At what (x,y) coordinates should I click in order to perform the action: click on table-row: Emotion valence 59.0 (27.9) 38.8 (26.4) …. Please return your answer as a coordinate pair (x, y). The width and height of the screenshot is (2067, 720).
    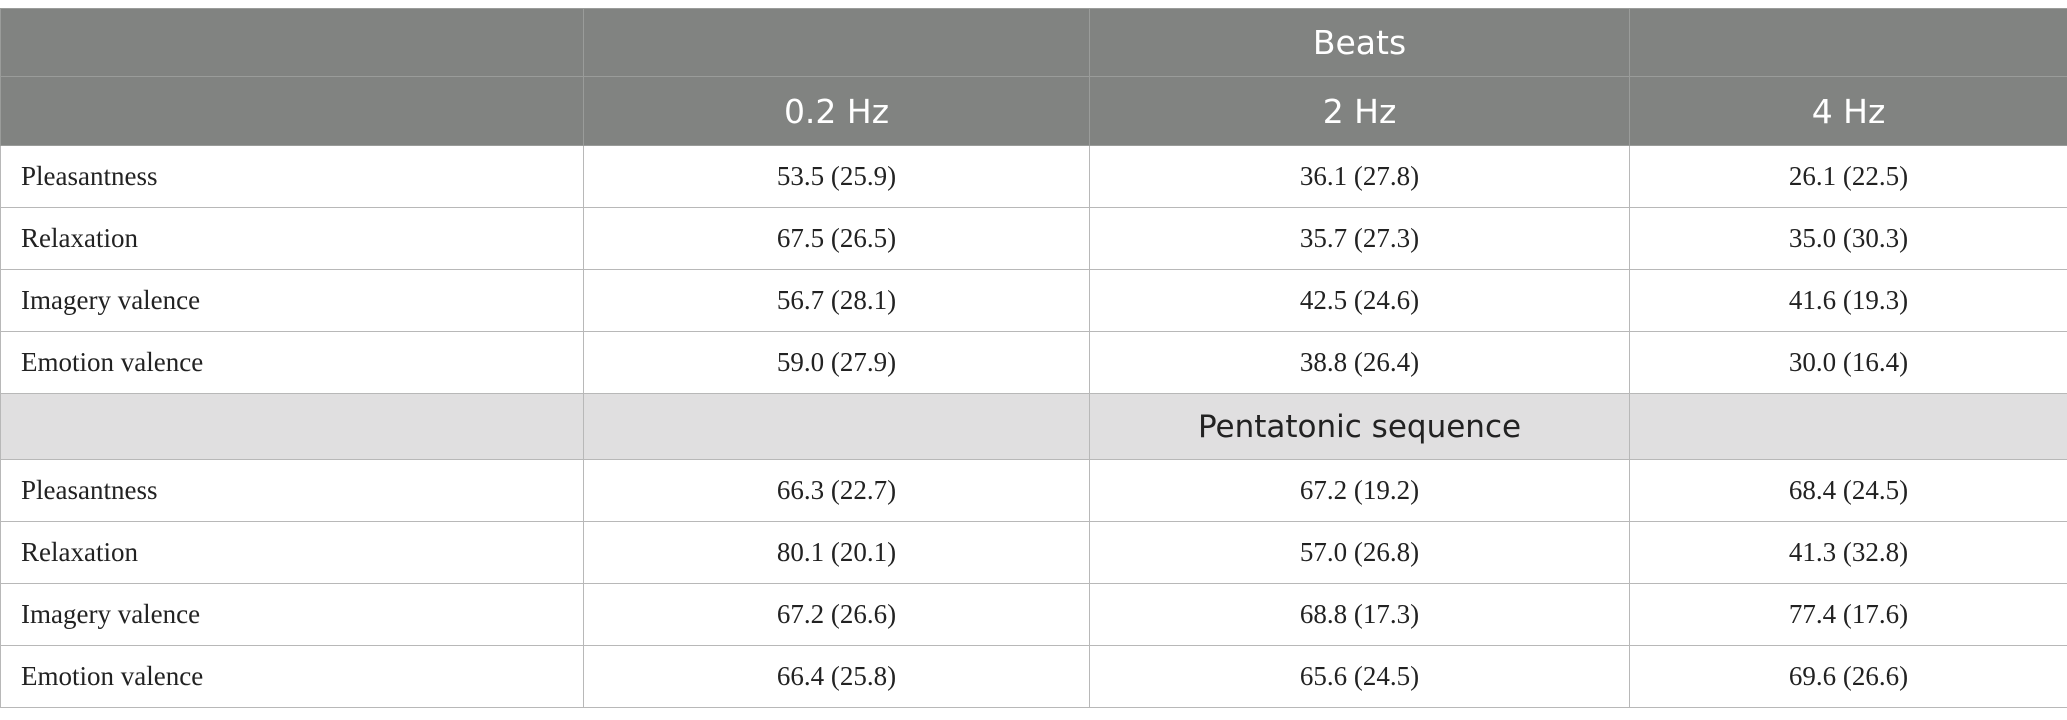
    Looking at the image, I should click on (1033, 362).